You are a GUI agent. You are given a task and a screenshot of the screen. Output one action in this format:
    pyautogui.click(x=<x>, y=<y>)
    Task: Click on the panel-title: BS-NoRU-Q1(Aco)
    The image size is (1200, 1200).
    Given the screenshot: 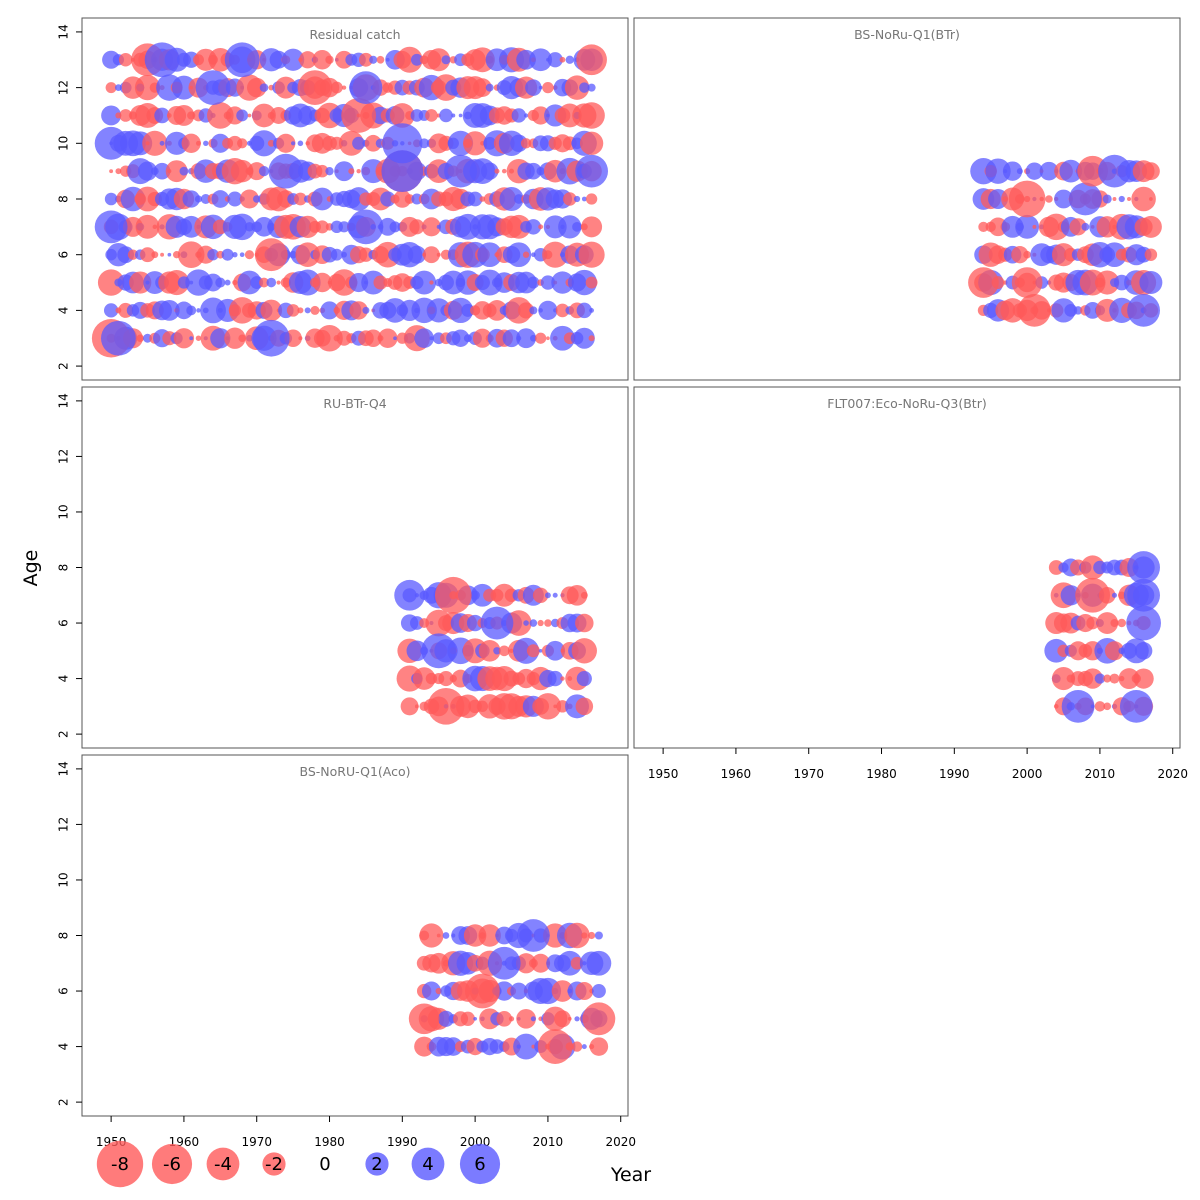 What is the action you would take?
    pyautogui.click(x=355, y=771)
    